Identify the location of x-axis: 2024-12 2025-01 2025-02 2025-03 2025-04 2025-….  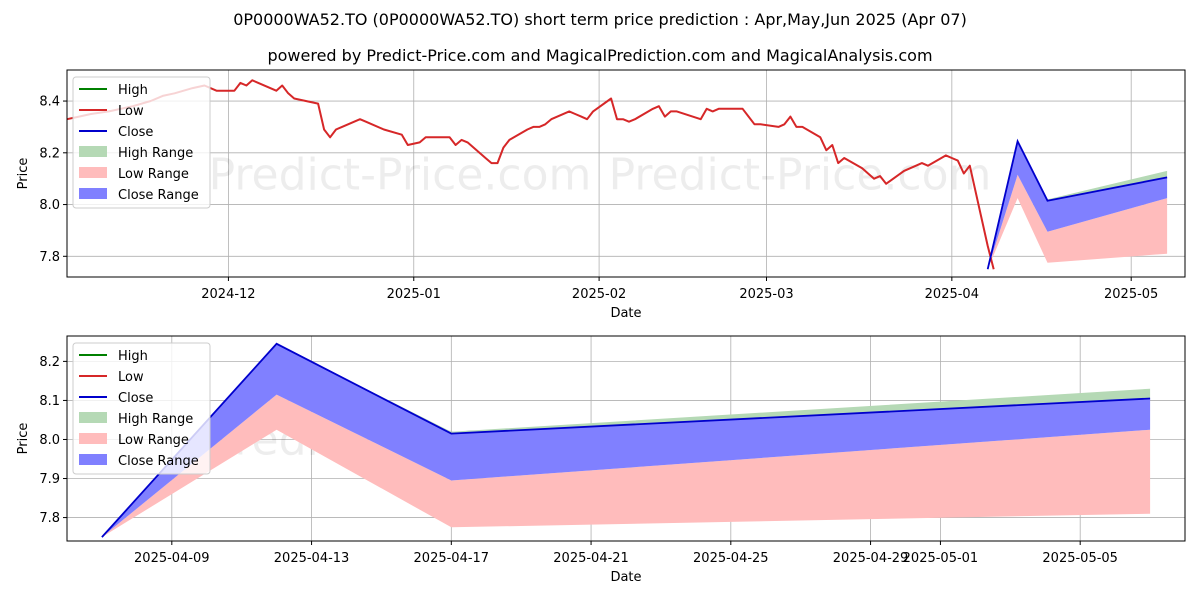
(679, 289).